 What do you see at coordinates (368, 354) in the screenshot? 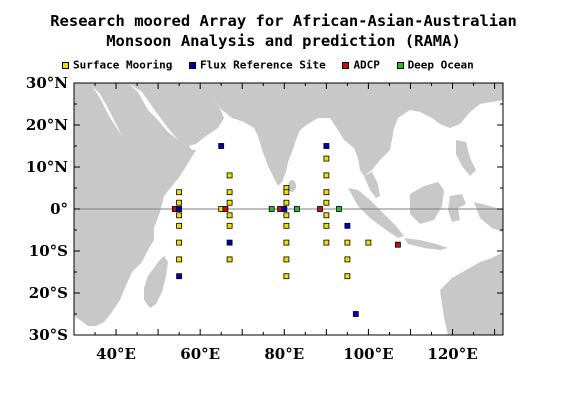
I see `lon-label: 100°E` at bounding box center [368, 354].